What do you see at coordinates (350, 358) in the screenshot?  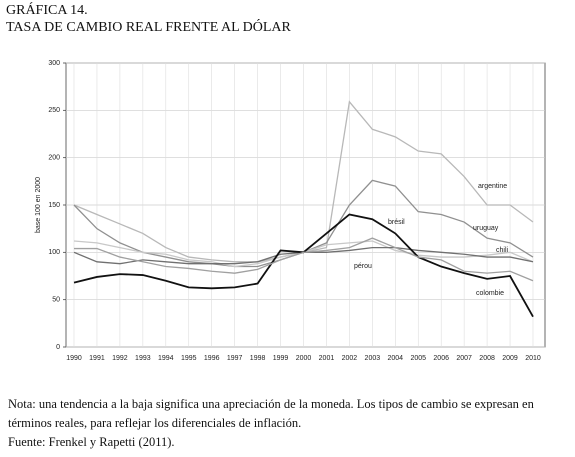 I see `x-tick-label: 2002` at bounding box center [350, 358].